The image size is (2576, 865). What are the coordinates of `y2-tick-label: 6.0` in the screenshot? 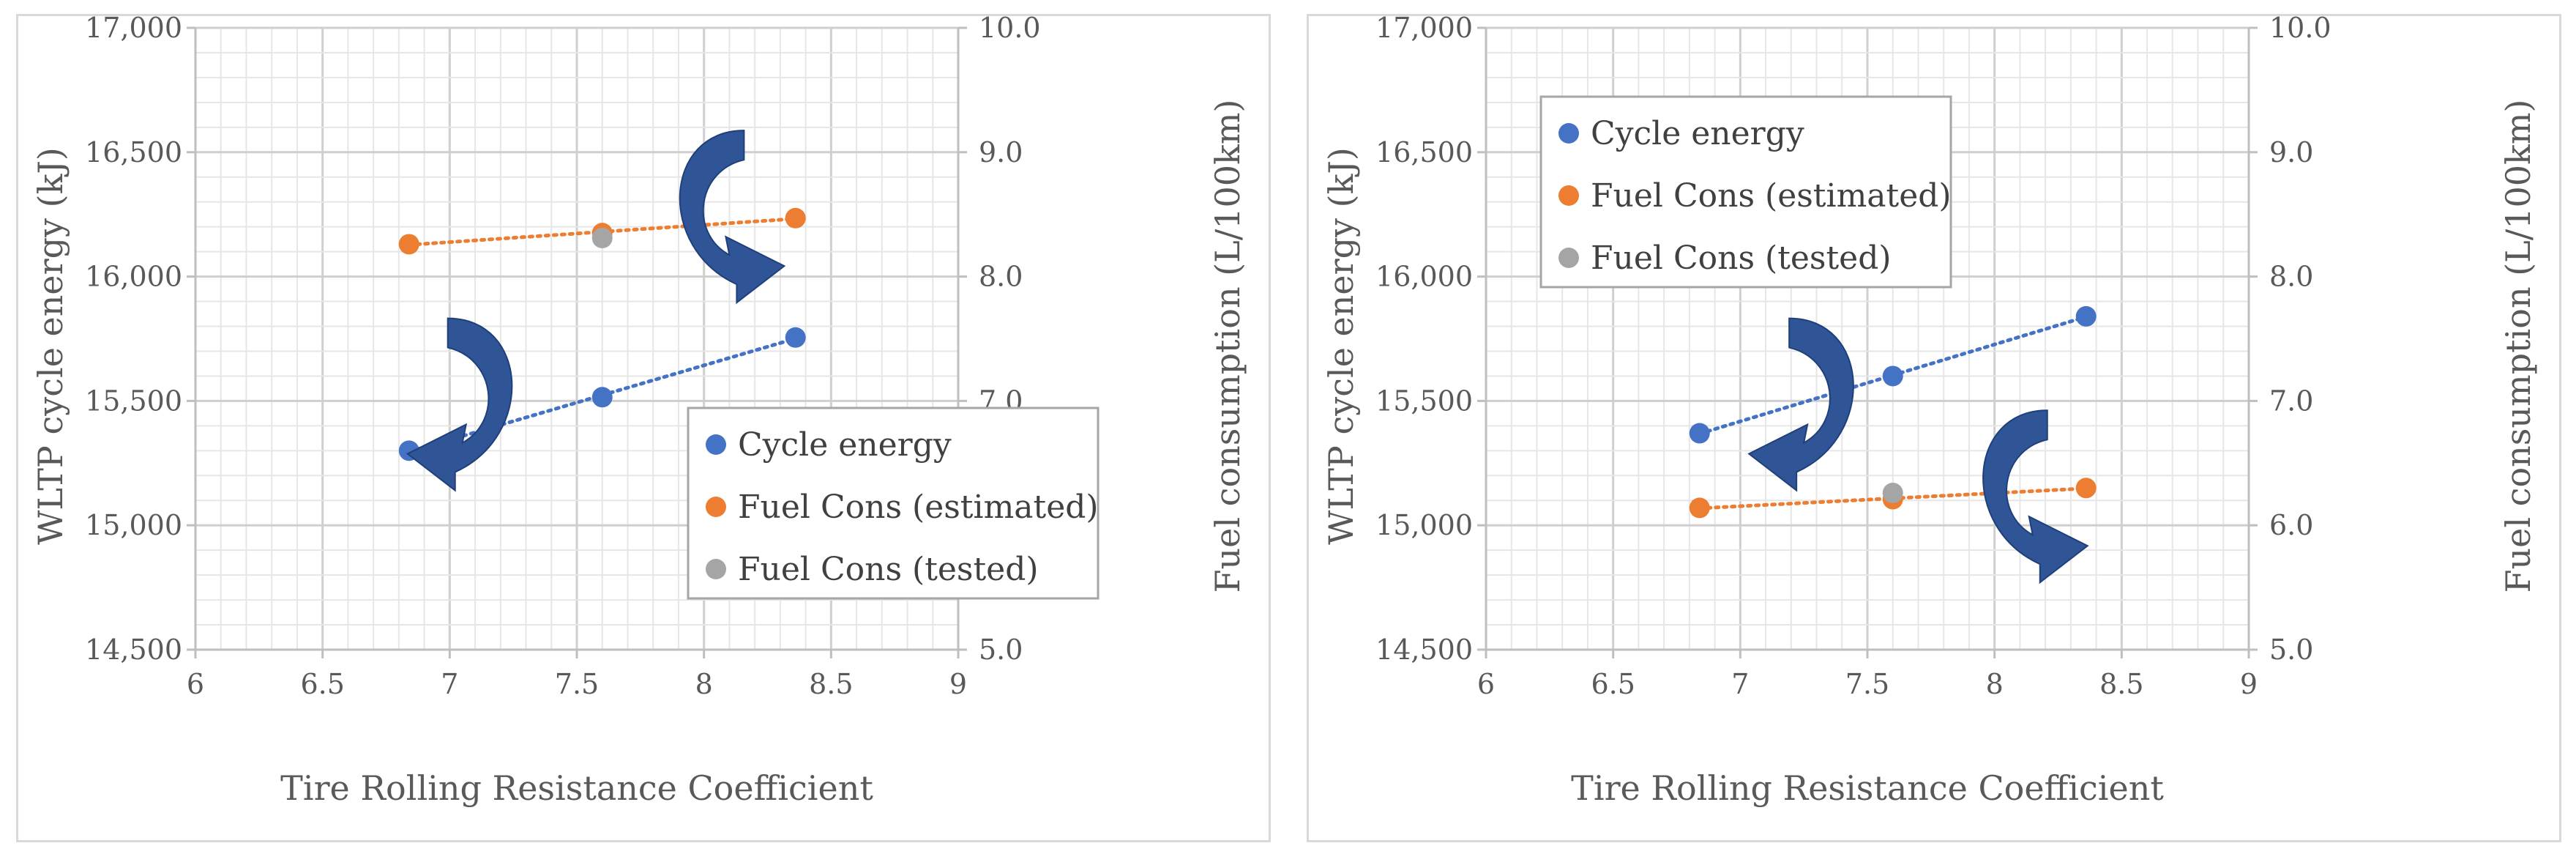 It's located at (2291, 525).